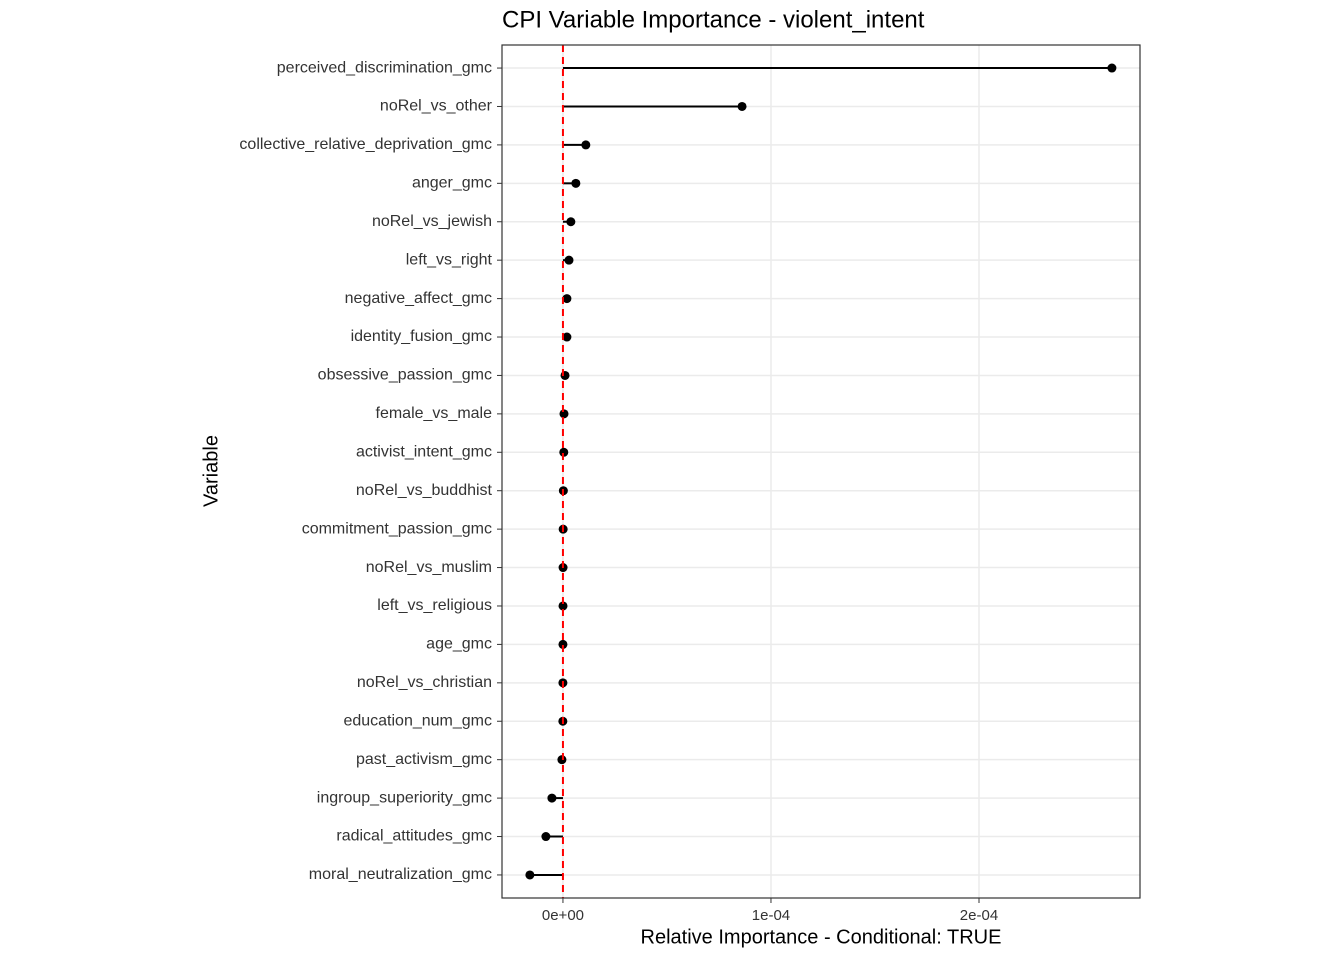 This screenshot has height=965, width=1344. Describe the element at coordinates (434, 413) in the screenshot. I see `y-tick-label: female_vs_male` at that location.